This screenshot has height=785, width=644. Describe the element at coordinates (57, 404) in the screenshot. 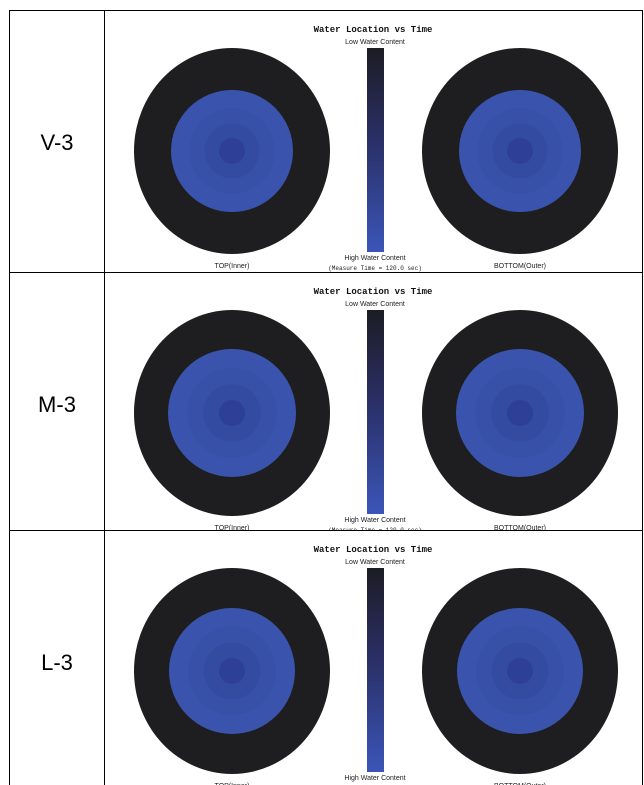

I see `row-label: M-3` at that location.